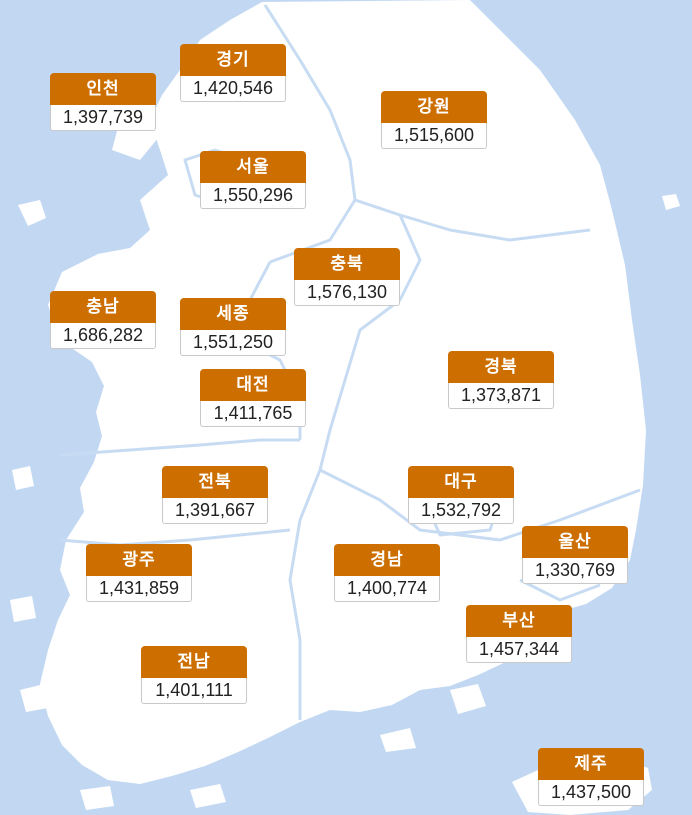 The height and width of the screenshot is (815, 692). What do you see at coordinates (387, 560) in the screenshot?
I see `region-name: 경남` at bounding box center [387, 560].